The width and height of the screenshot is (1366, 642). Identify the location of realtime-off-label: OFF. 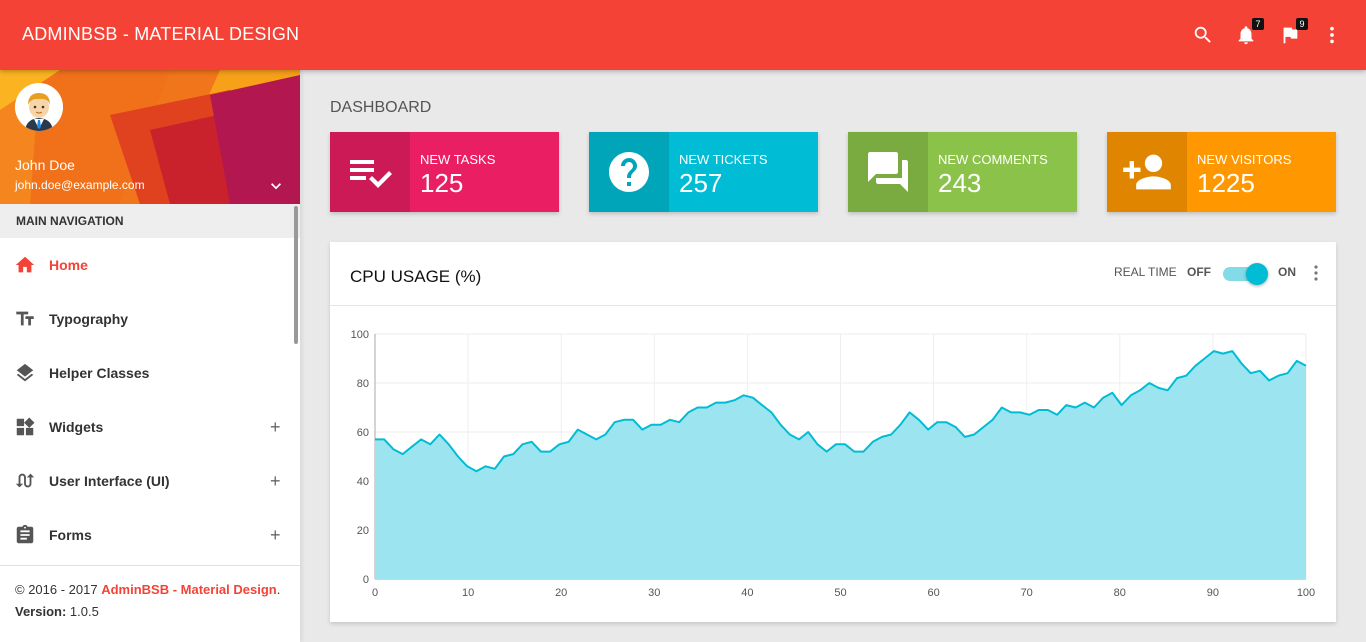
(1199, 272).